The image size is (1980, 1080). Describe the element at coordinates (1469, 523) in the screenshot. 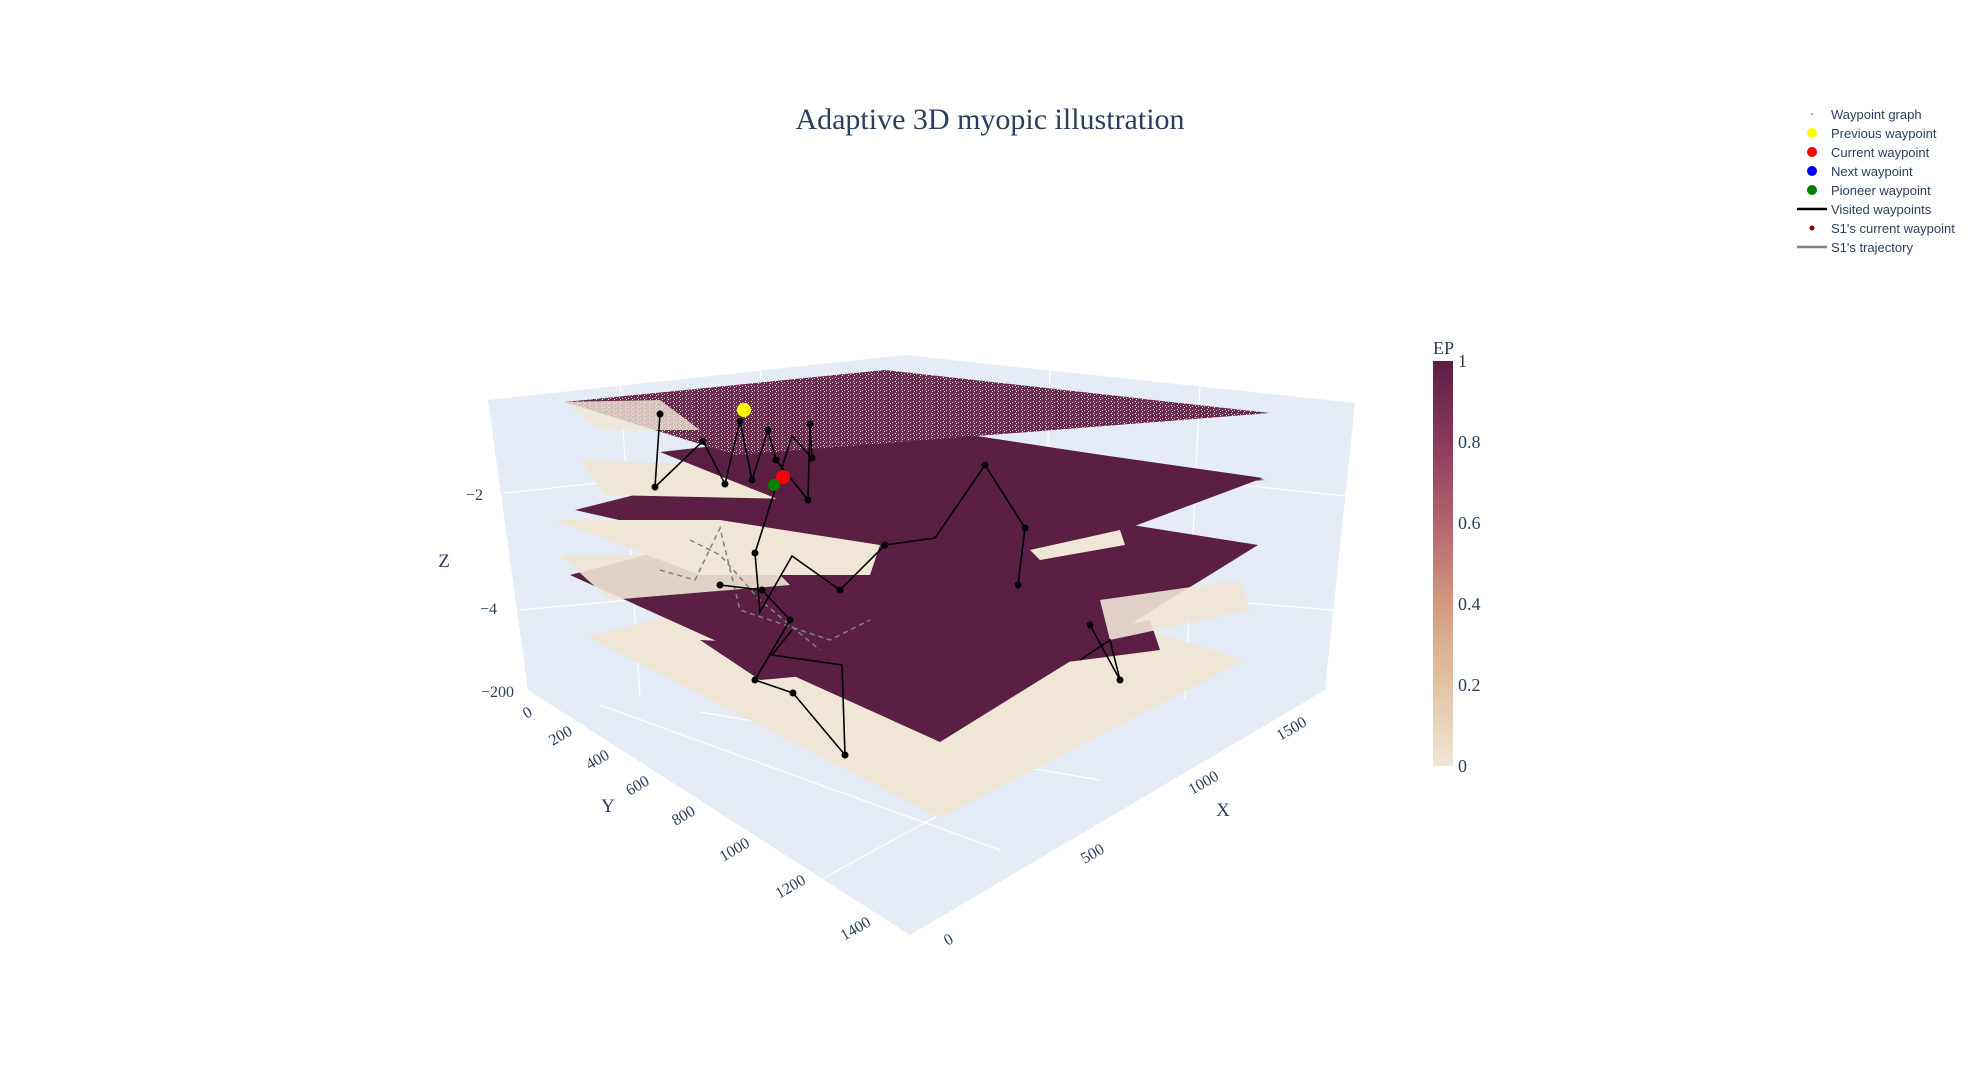

I see `colorbar-tick-label: 0.6` at that location.